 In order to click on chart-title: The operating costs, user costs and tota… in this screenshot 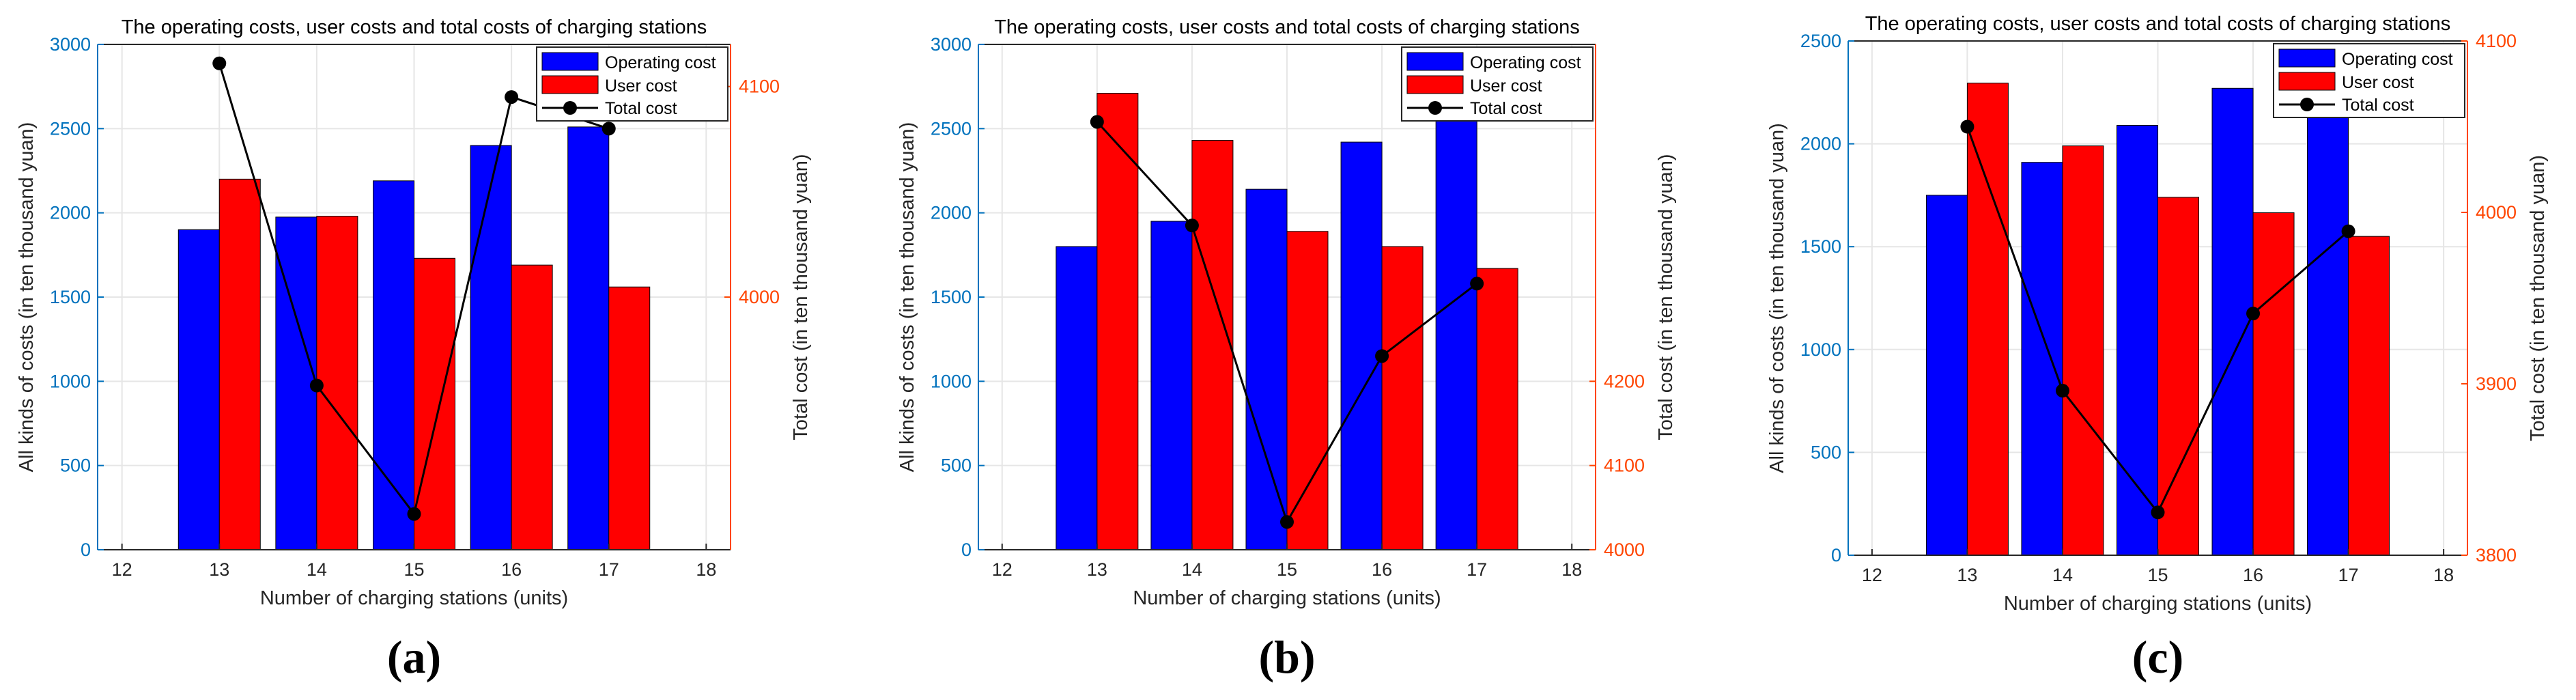, I will do `click(2158, 24)`.